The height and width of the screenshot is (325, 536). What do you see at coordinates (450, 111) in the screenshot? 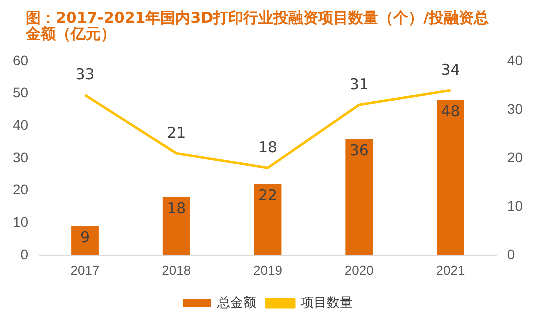
I see `data-label: 48` at bounding box center [450, 111].